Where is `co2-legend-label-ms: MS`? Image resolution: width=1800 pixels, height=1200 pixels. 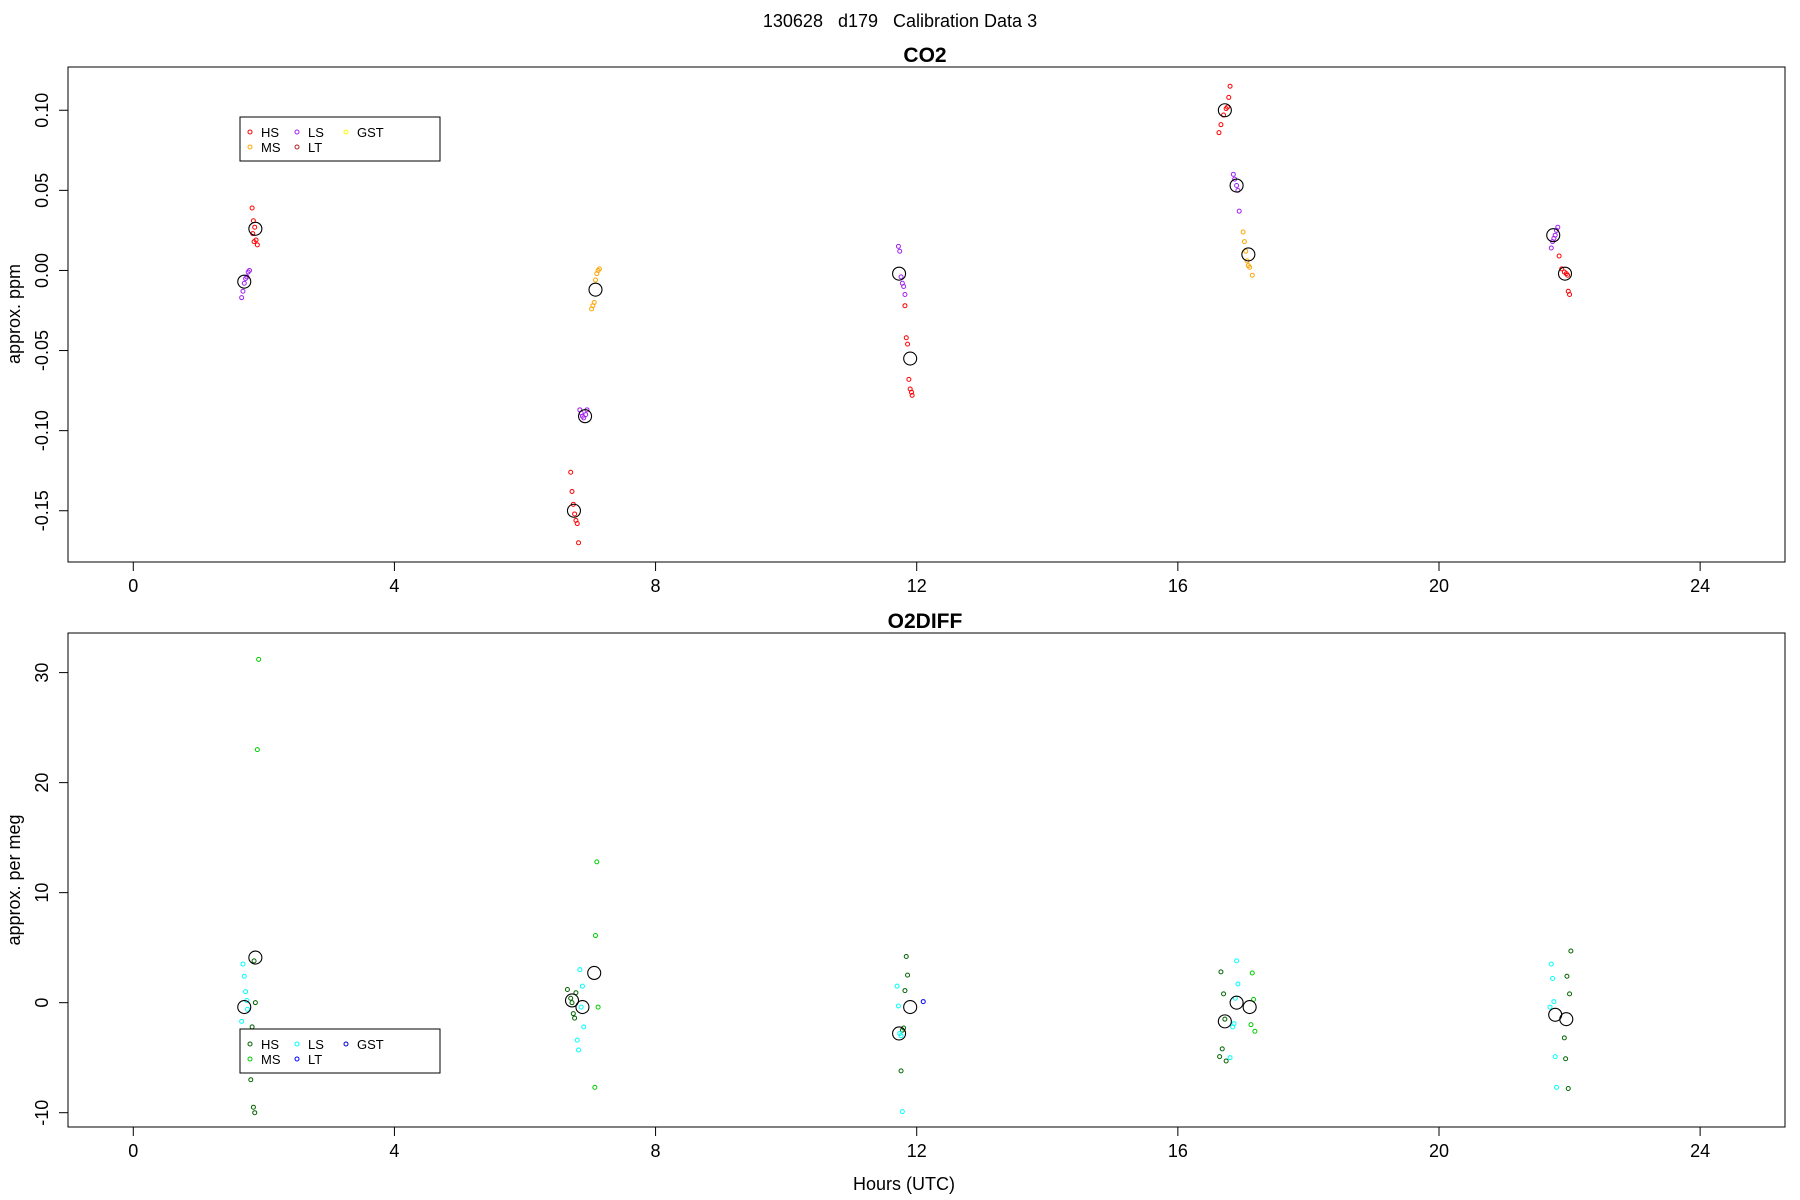
co2-legend-label-ms: MS is located at coordinates (271, 147).